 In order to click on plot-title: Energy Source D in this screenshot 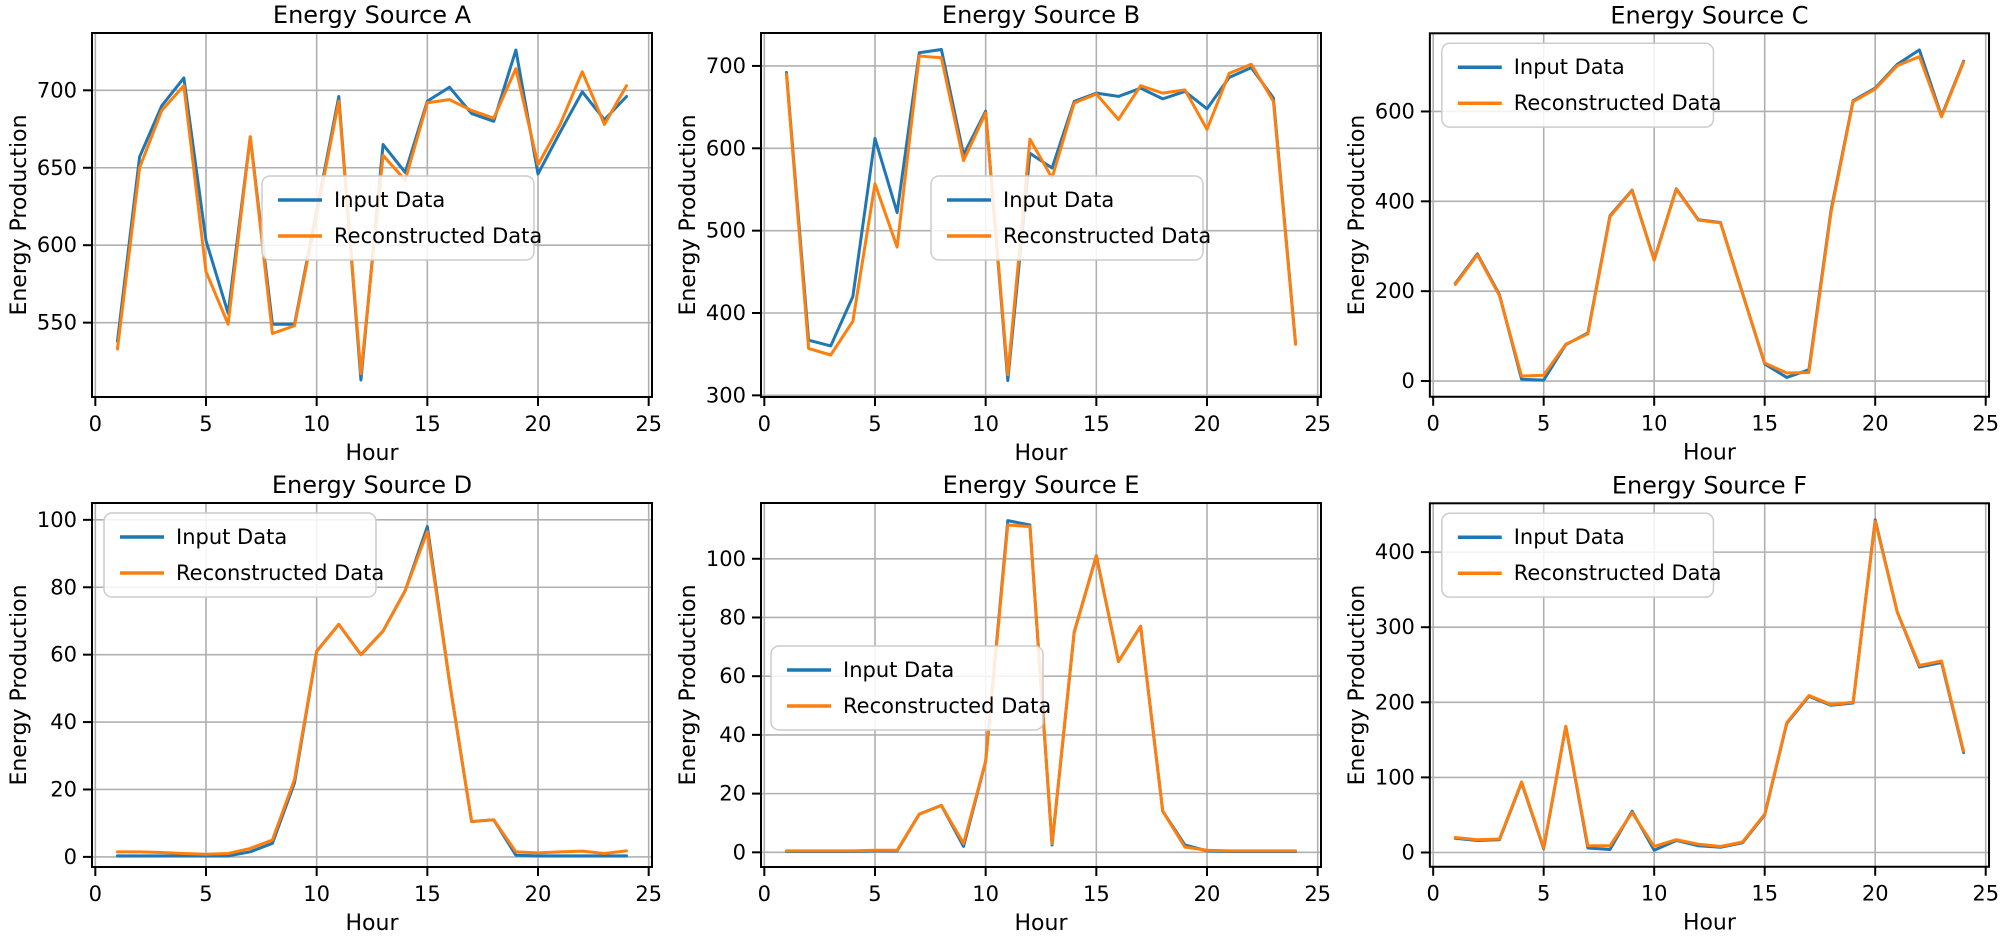, I will do `click(372, 485)`.